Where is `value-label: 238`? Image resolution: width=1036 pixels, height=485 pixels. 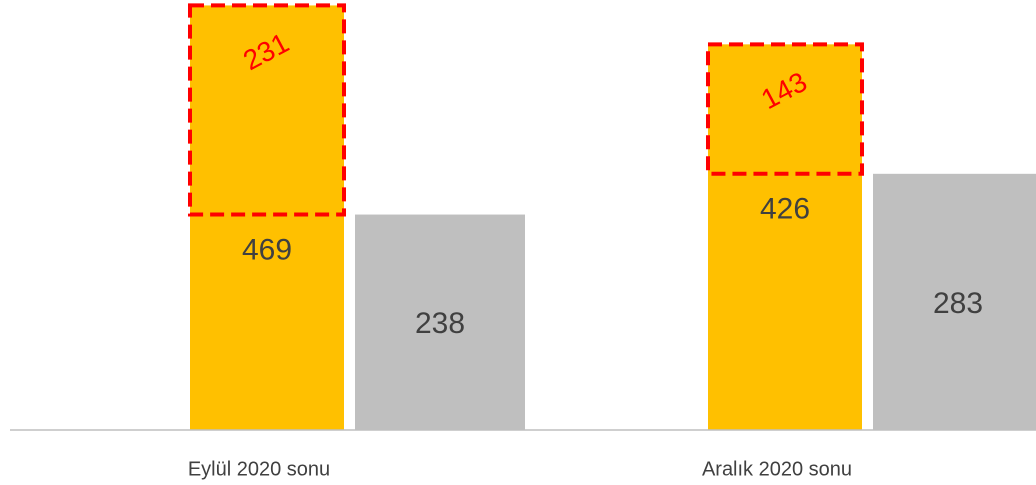
value-label: 238 is located at coordinates (440, 323).